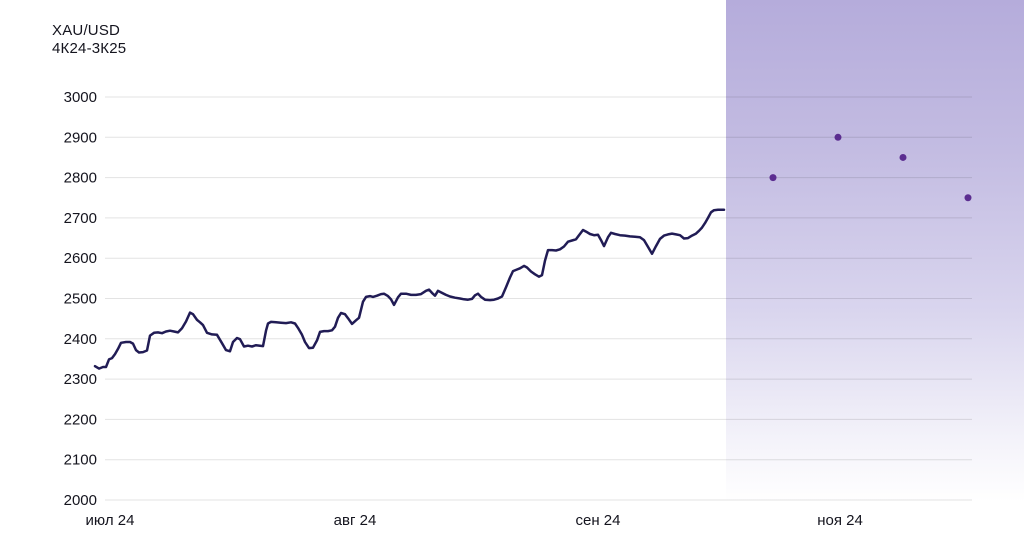  Describe the element at coordinates (80, 299) in the screenshot. I see `y-axis-tick-2500: 2500` at that location.